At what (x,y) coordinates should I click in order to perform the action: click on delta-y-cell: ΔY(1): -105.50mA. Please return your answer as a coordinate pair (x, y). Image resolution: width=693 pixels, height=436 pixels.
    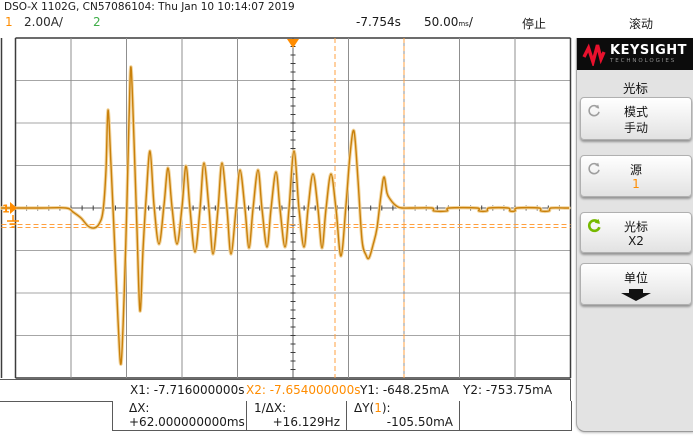
    Looking at the image, I should click on (403, 415).